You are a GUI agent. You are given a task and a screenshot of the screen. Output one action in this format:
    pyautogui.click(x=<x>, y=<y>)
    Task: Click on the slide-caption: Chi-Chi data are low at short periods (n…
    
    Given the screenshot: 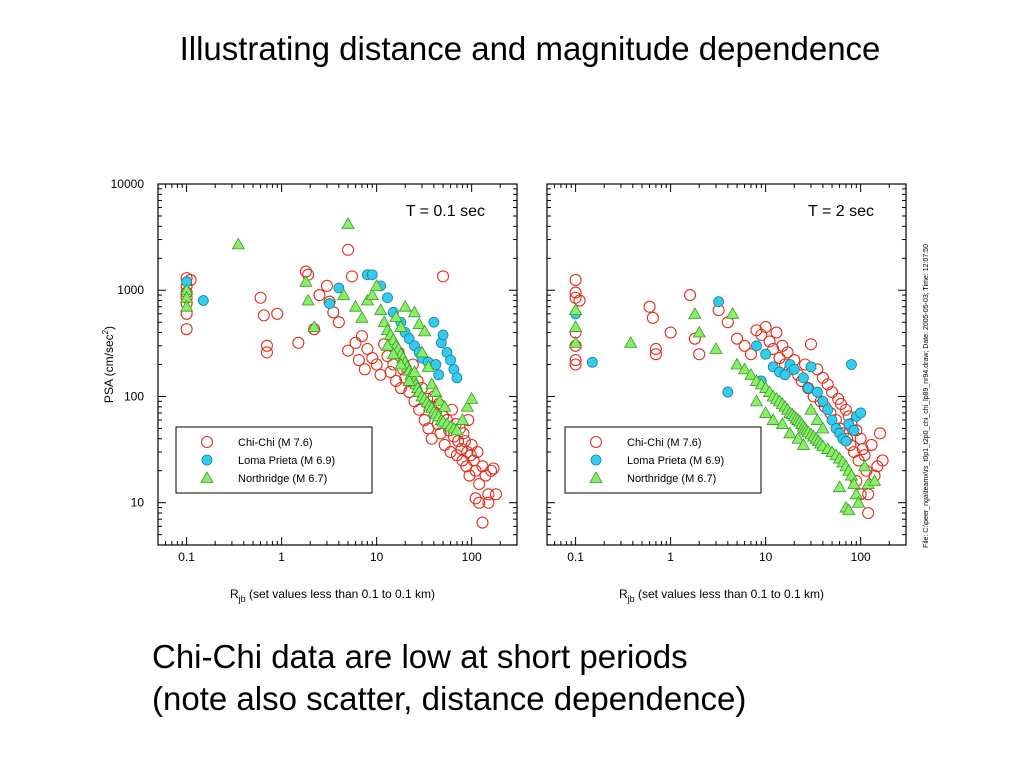 What is the action you would take?
    pyautogui.click(x=449, y=678)
    